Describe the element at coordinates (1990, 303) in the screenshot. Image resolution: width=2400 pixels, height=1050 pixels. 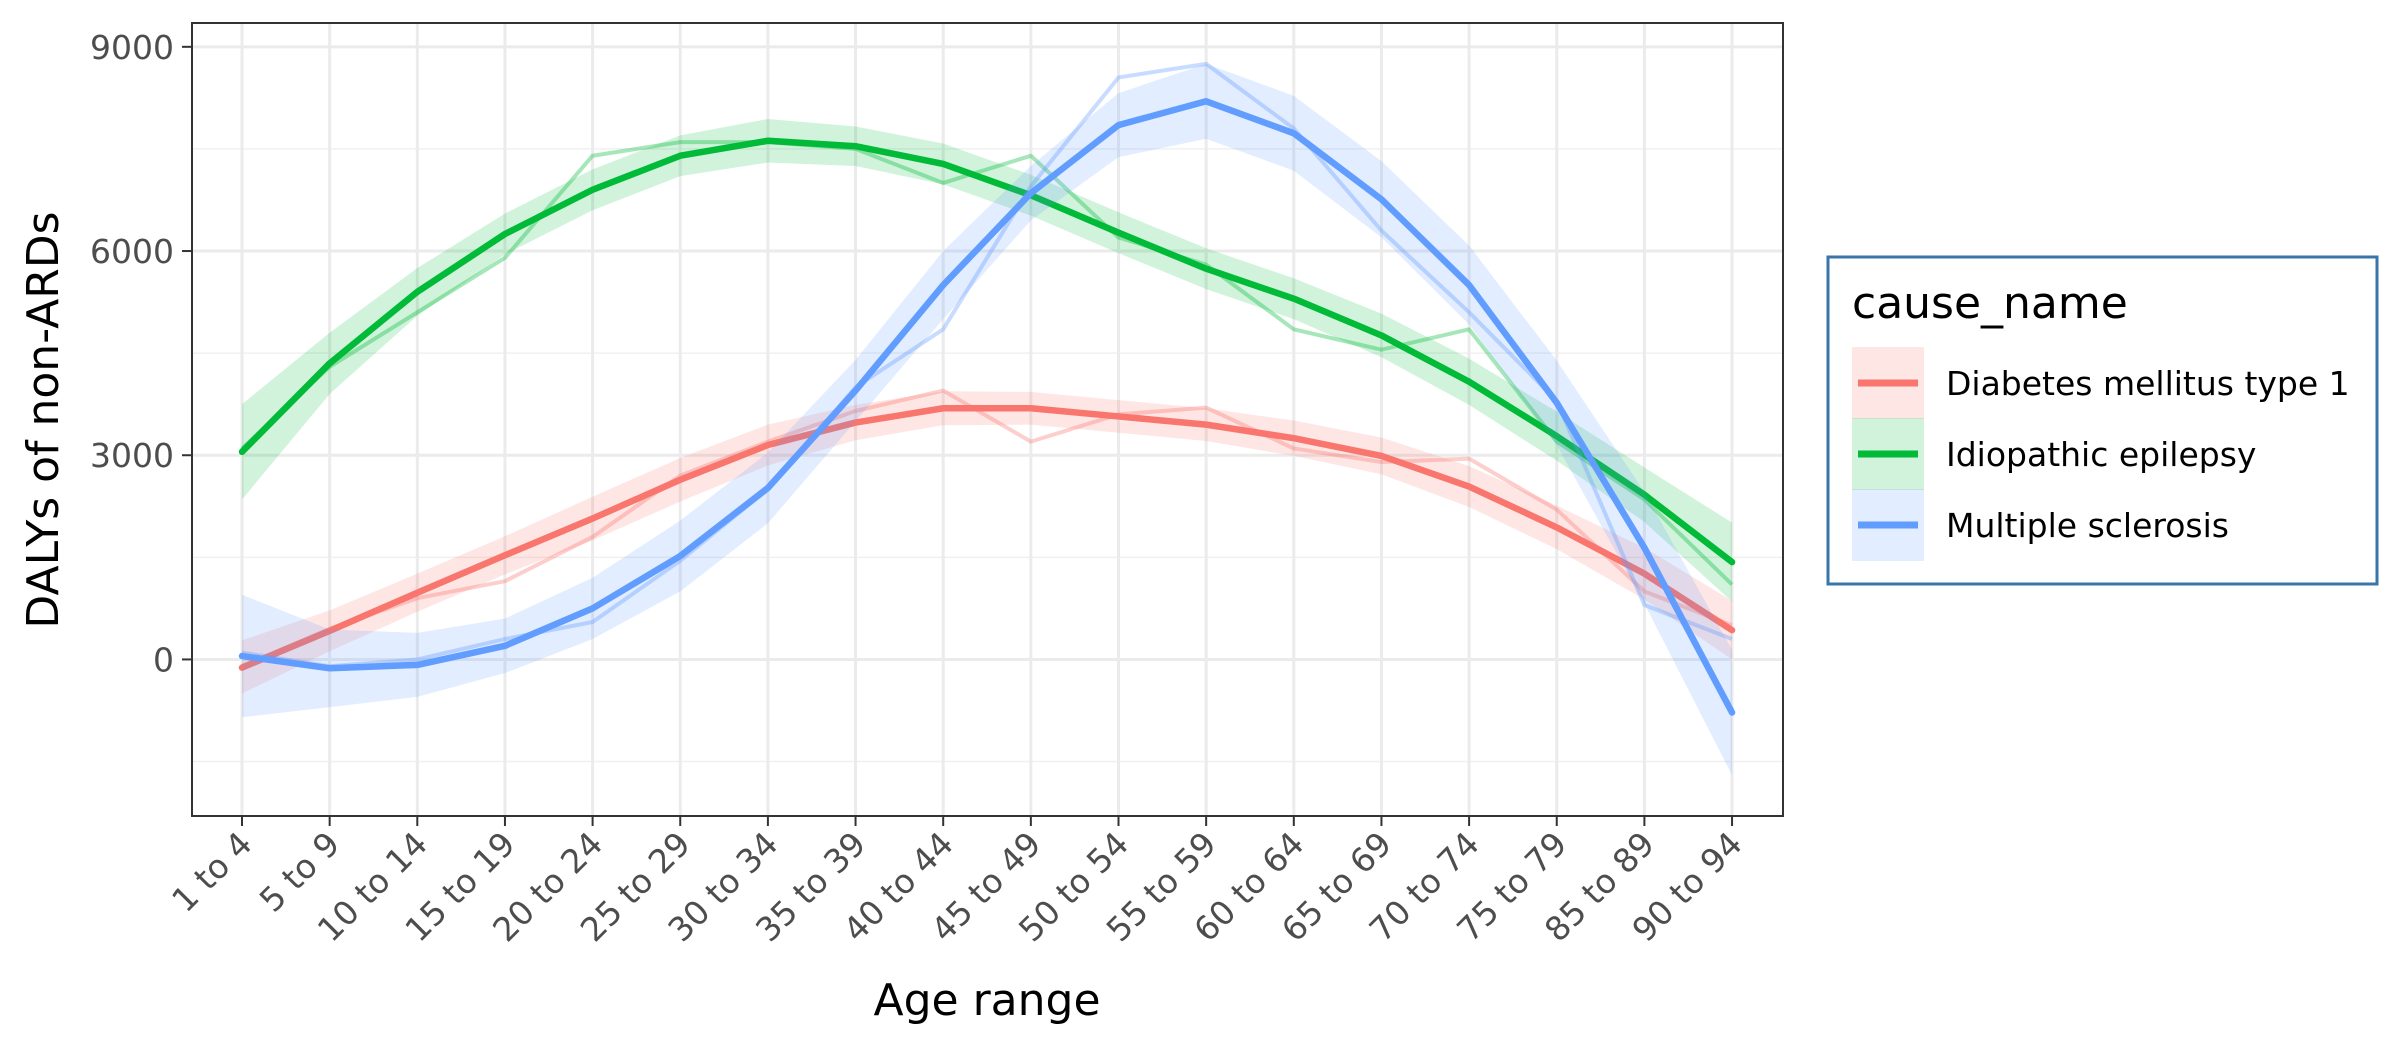
I see `legend-title: cause_name` at that location.